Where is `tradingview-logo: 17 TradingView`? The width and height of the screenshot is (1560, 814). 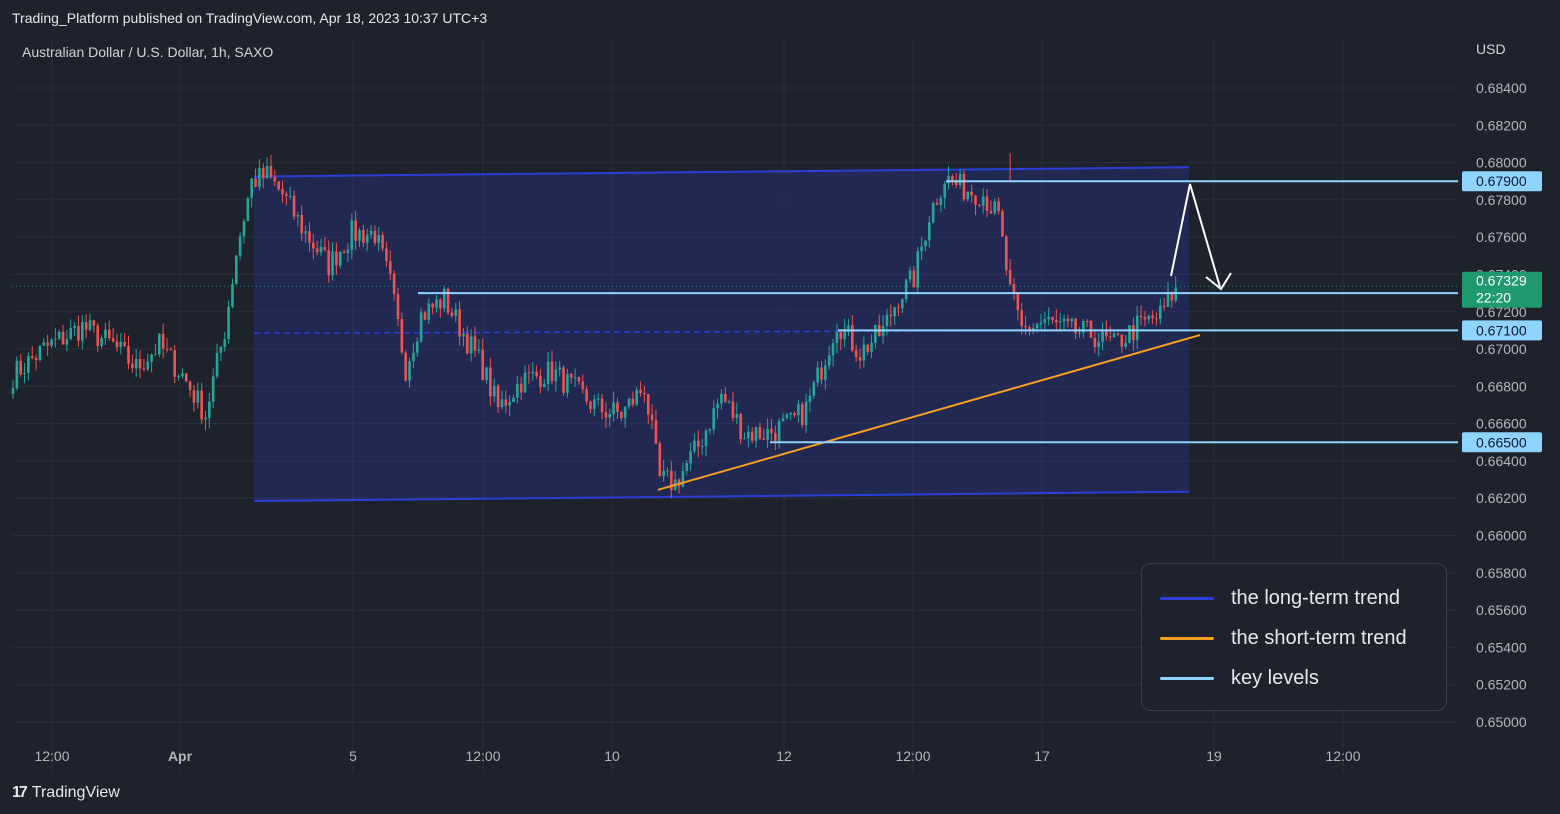
tradingview-logo: 17 TradingView is located at coordinates (66, 793).